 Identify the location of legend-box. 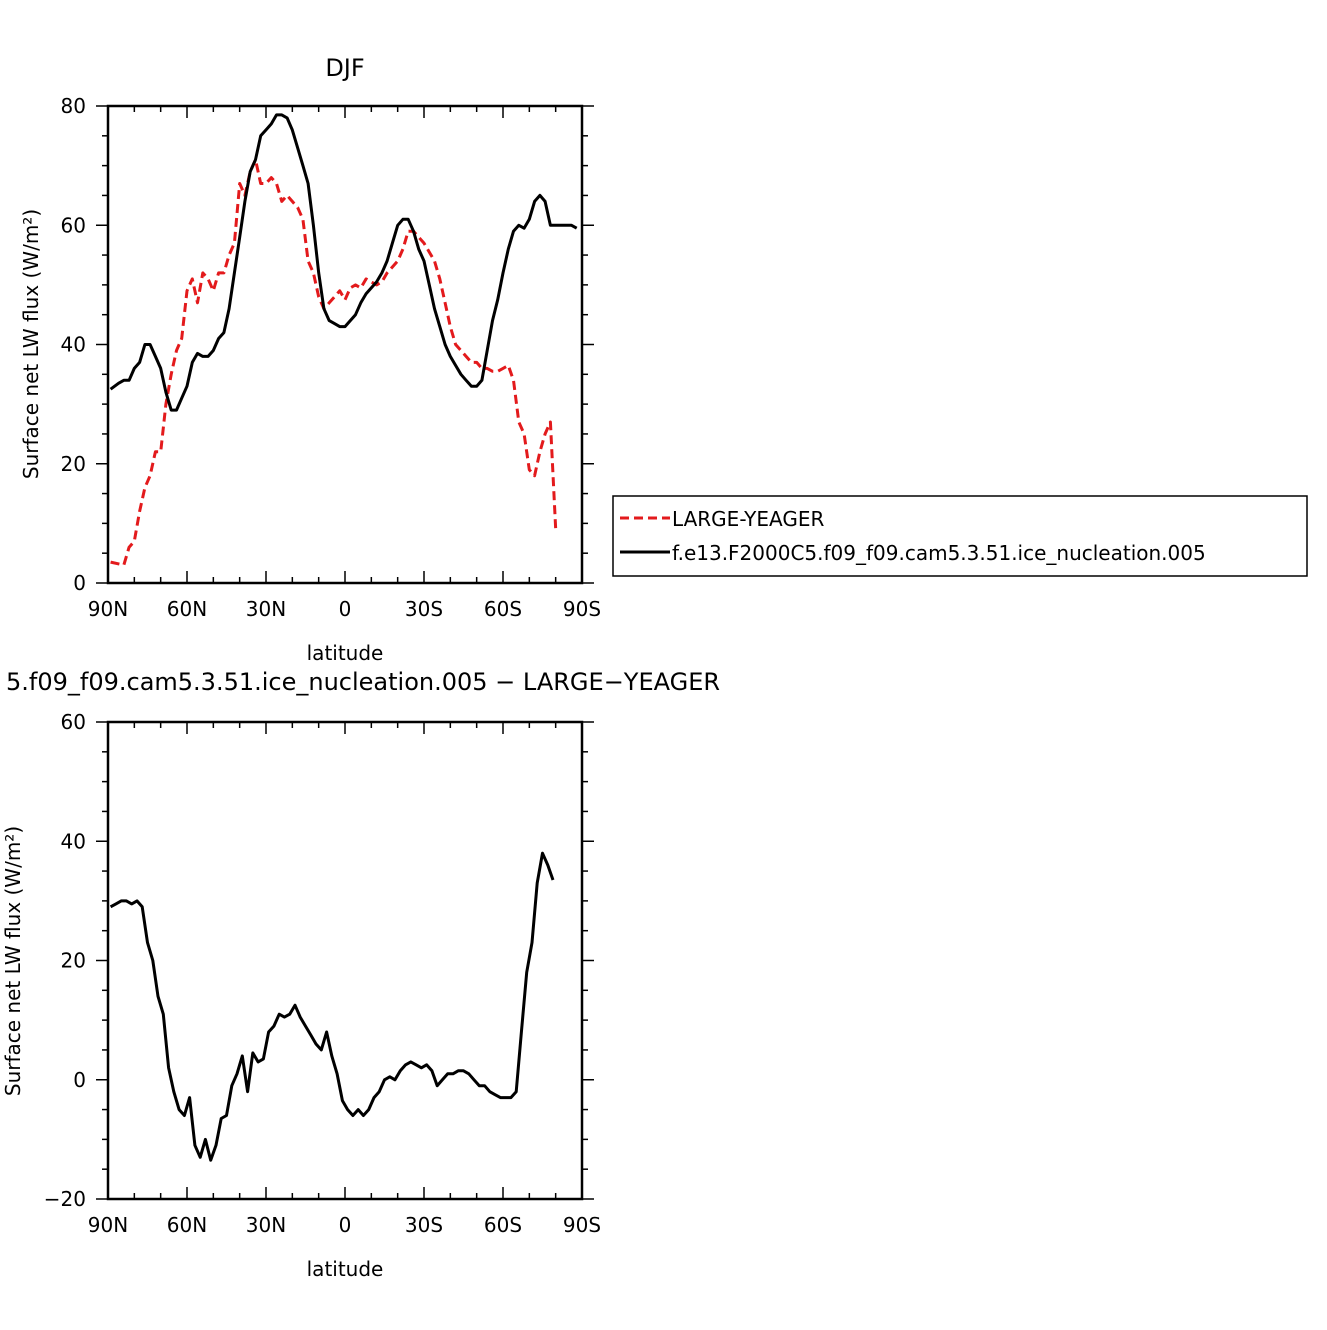
(960, 536).